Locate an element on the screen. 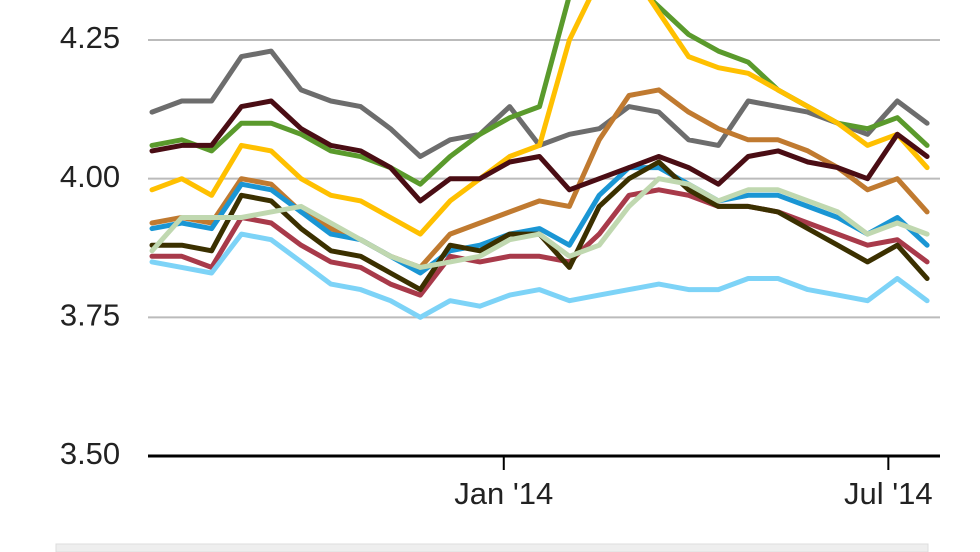  y-tick-label: 4.00 is located at coordinates (90, 176).